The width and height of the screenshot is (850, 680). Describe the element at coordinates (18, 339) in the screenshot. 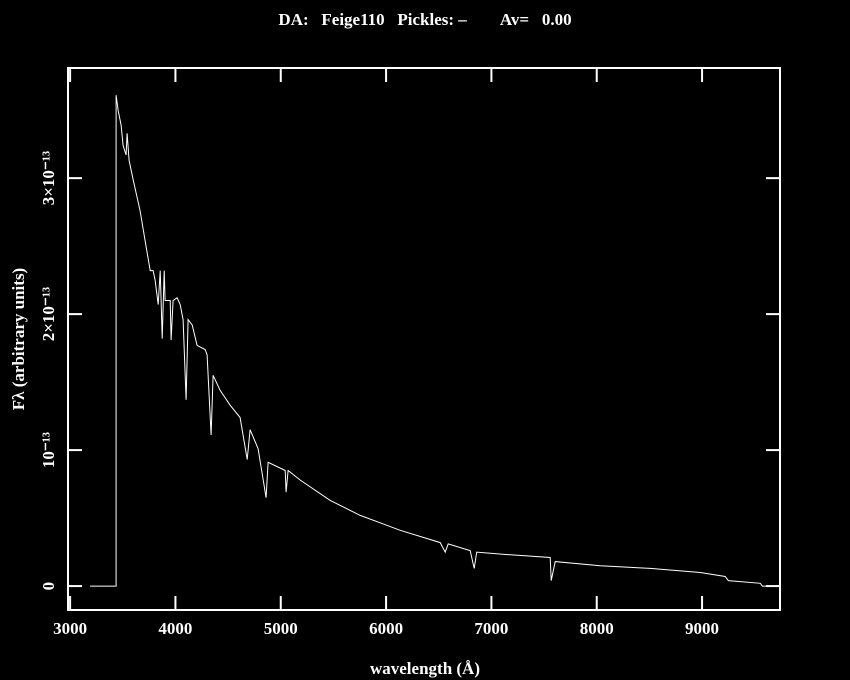

I see `y-axis-label: Fλ (arbitrary units)` at that location.